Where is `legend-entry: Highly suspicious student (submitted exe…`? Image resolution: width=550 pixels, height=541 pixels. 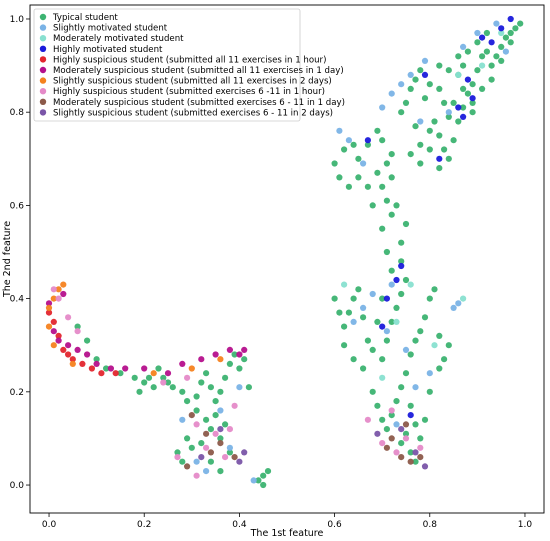
legend-entry: Highly suspicious student (submitted exe… is located at coordinates (189, 92).